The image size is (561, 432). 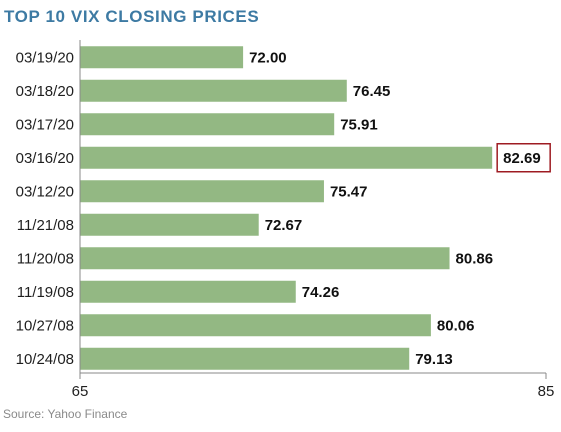 I want to click on value-label: 82.69, so click(x=522, y=158).